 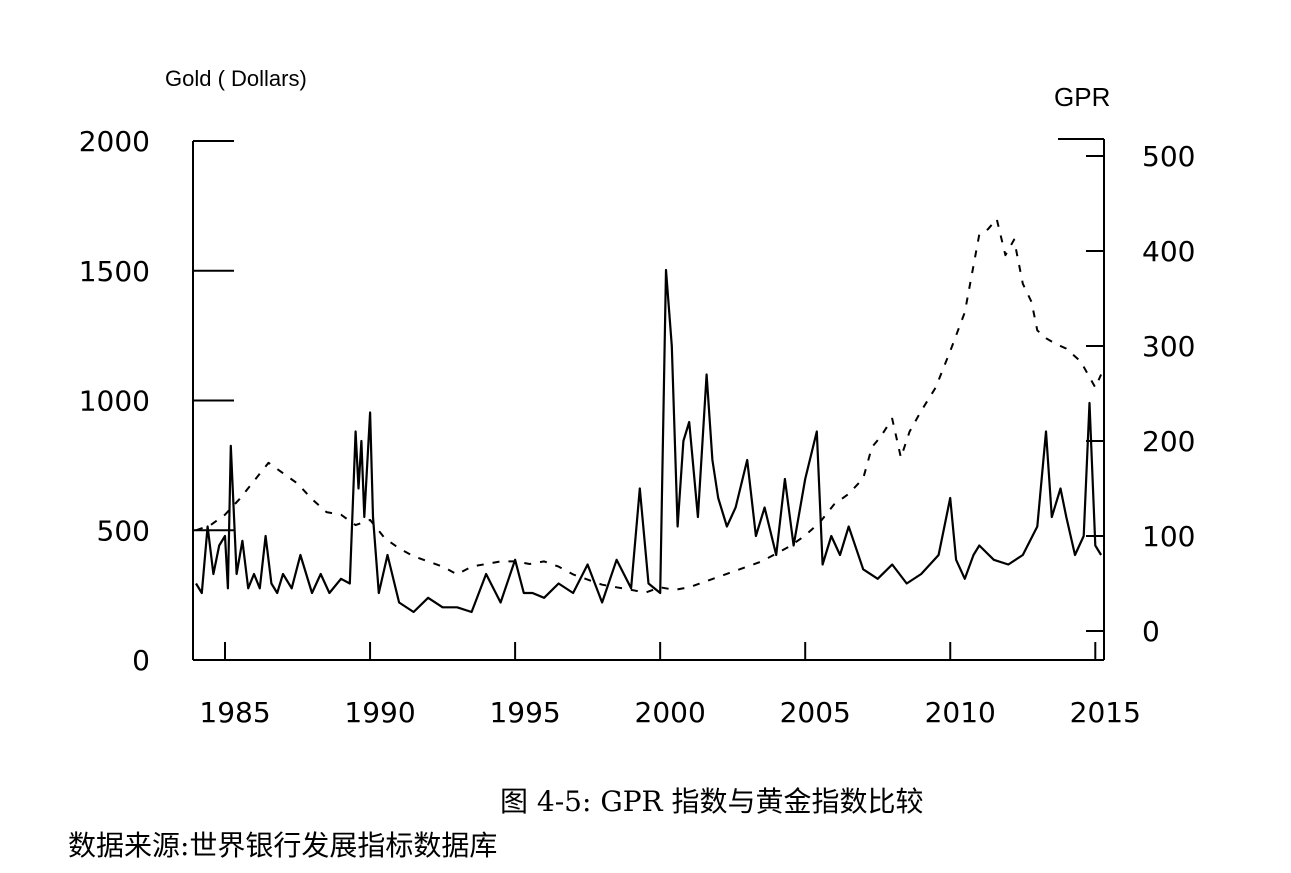 I want to click on x-tick-label: 1990, so click(x=379, y=712).